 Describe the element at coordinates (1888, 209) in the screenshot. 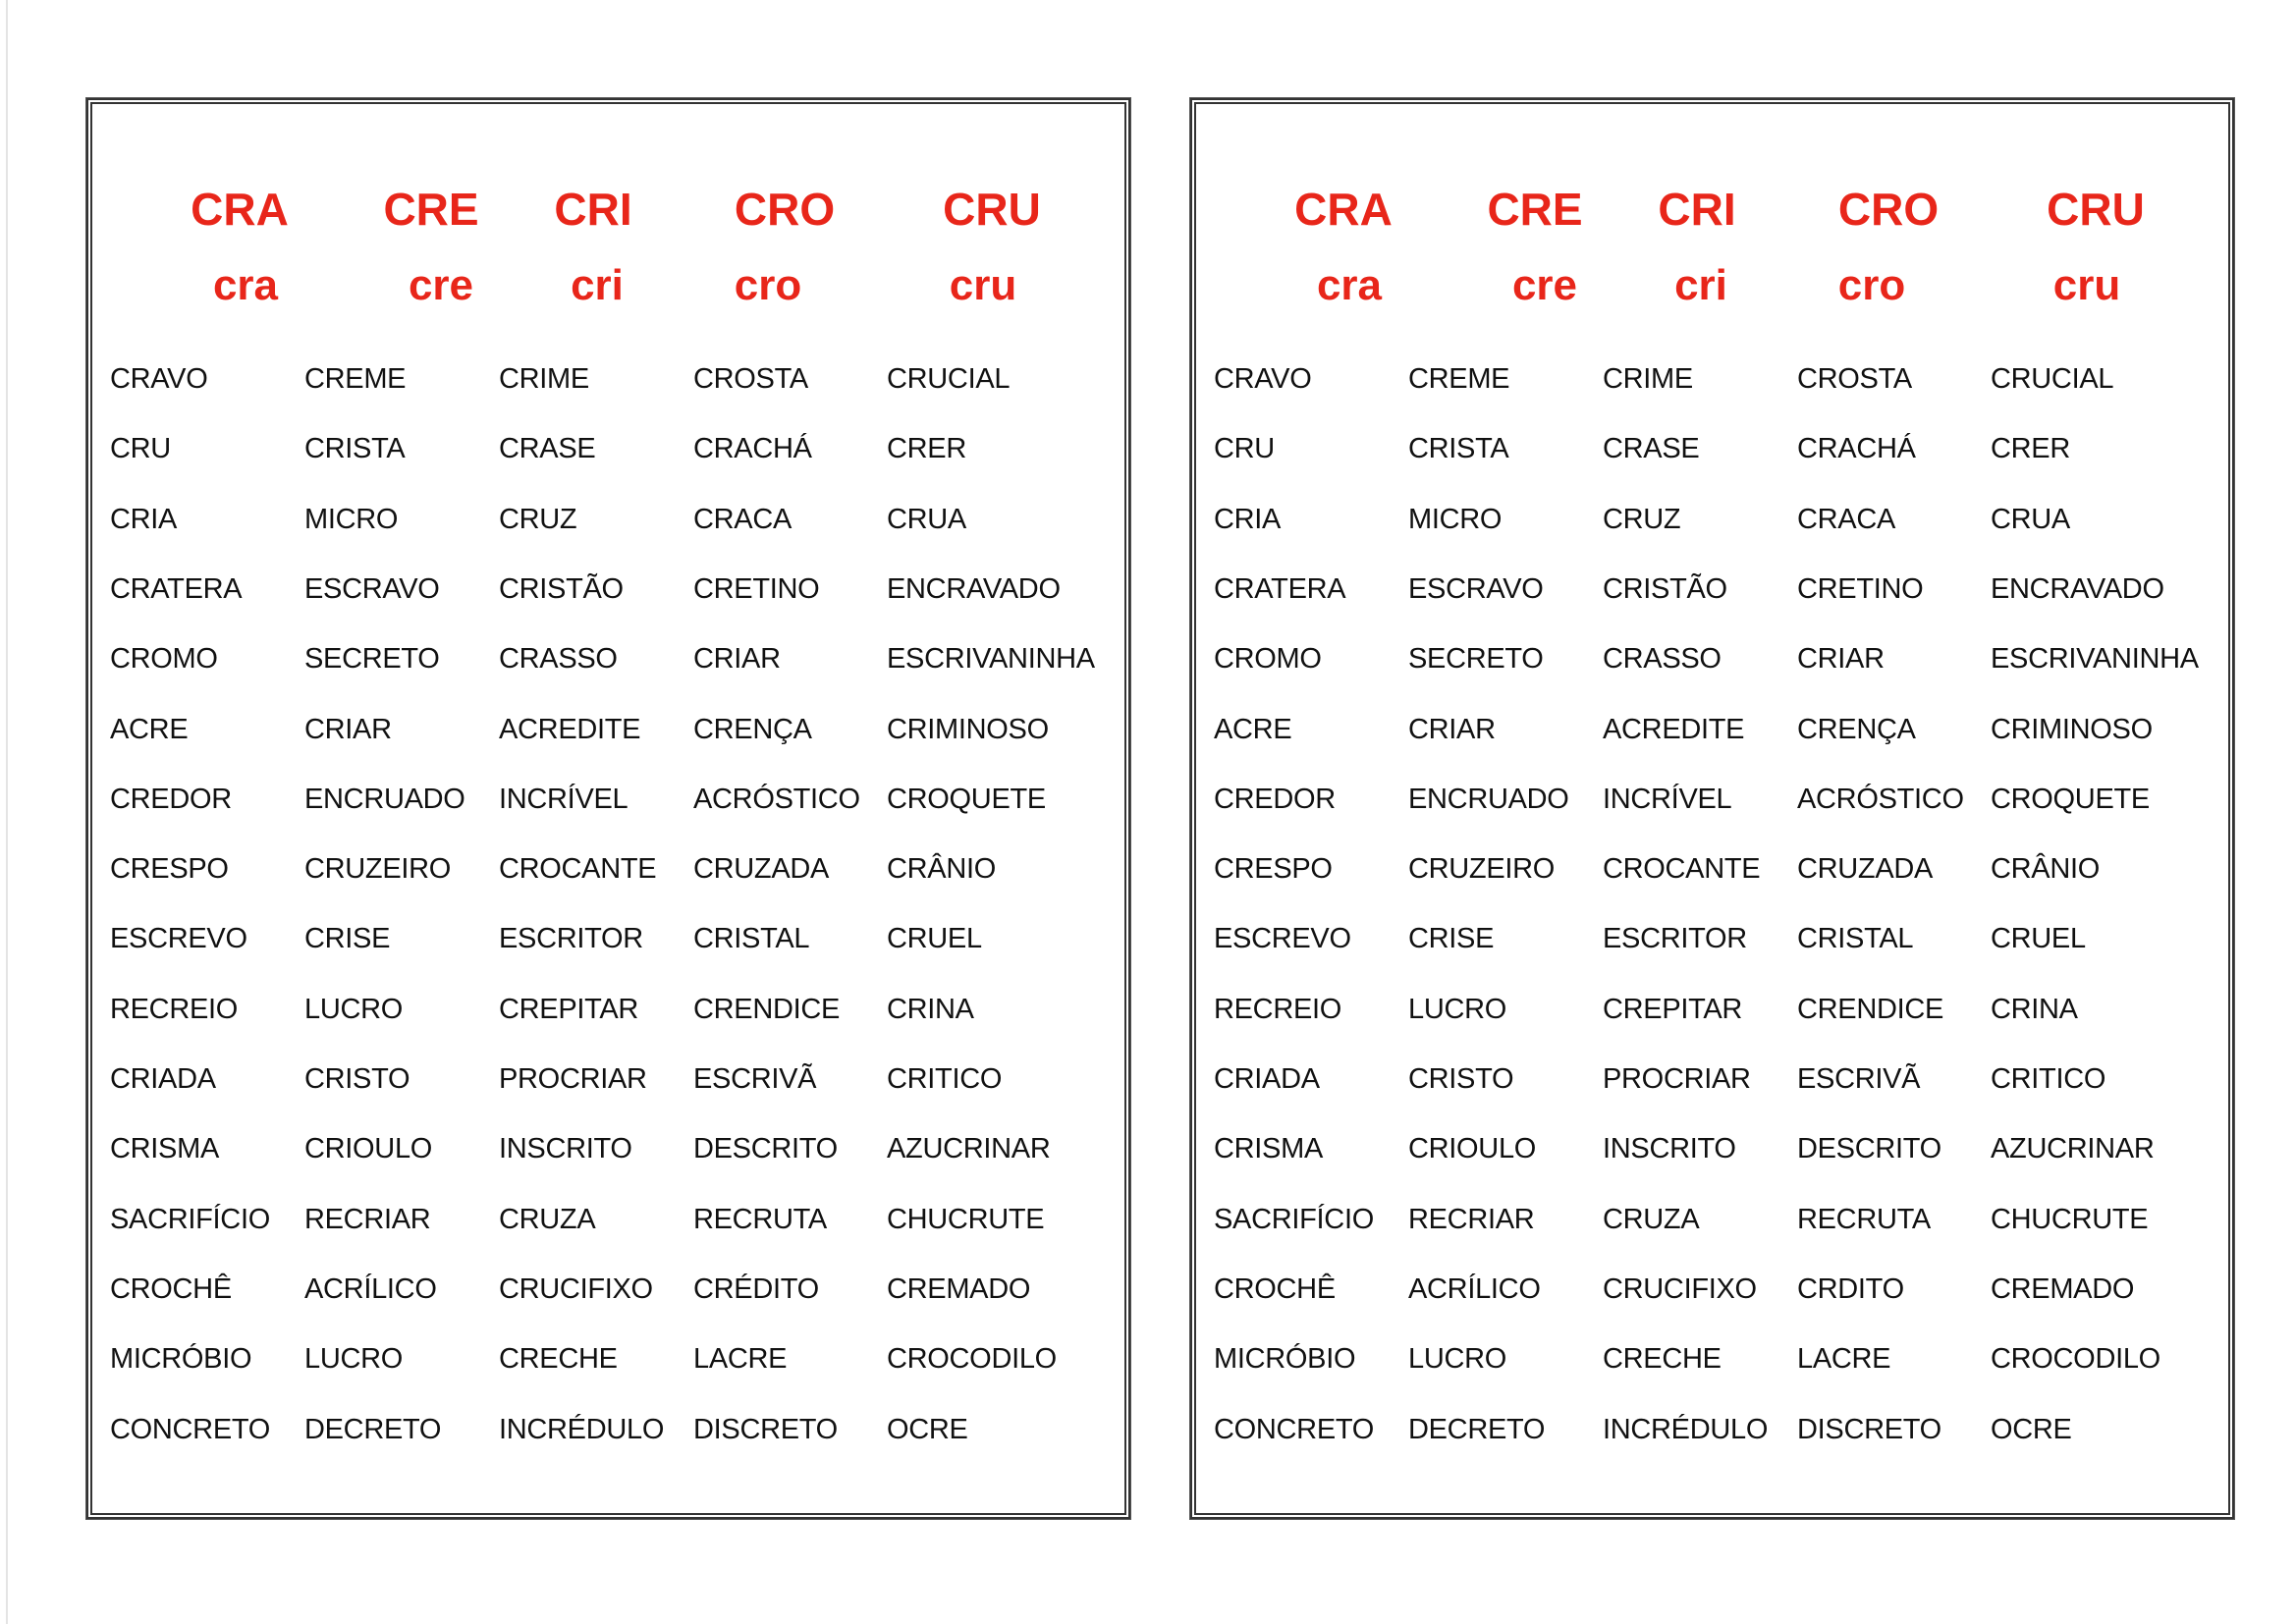

I see `syllable-header-upper: CRO` at that location.